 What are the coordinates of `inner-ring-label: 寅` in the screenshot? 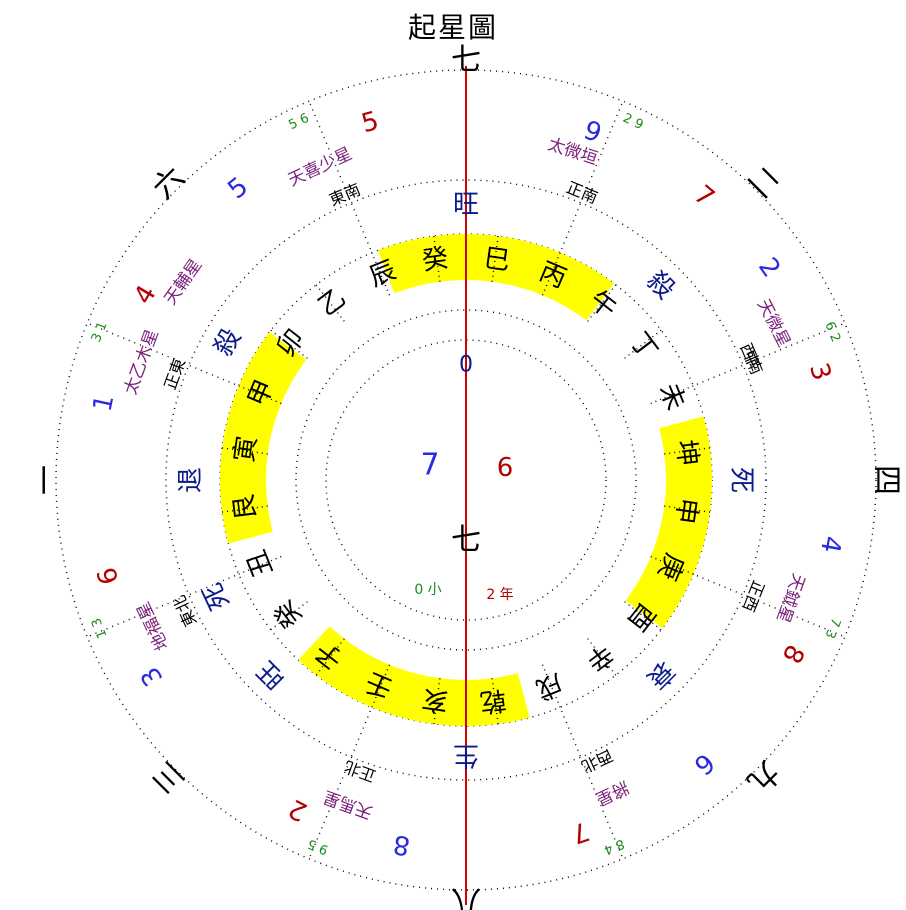 It's located at (245, 449).